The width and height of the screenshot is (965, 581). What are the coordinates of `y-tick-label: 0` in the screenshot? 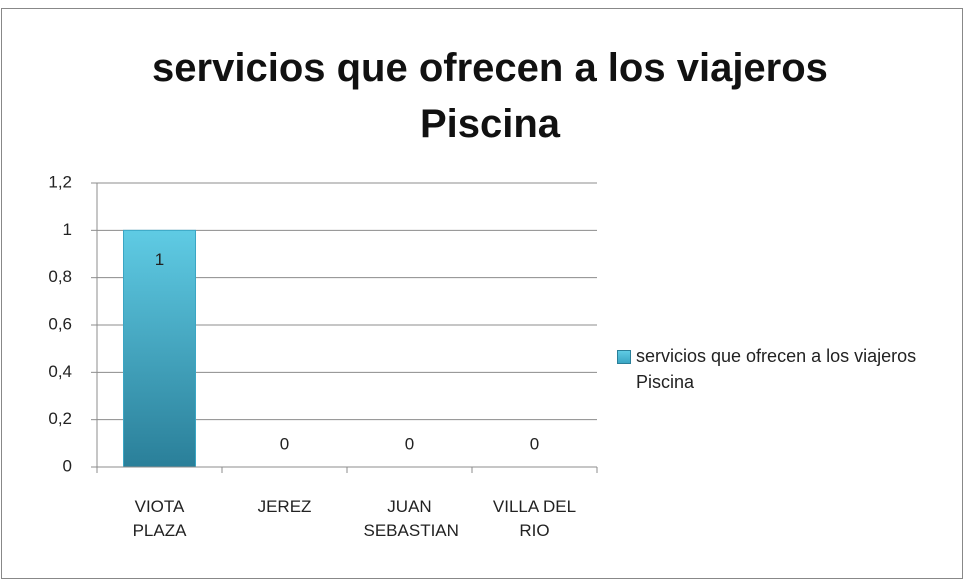 It's located at (67, 465).